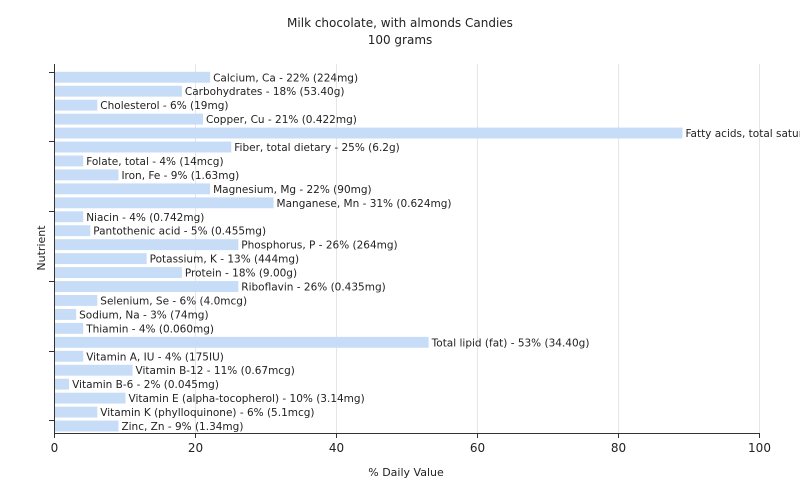 The width and height of the screenshot is (800, 500). What do you see at coordinates (149, 329) in the screenshot?
I see `bar-label: Thiamin - 4% (0.060mg)` at bounding box center [149, 329].